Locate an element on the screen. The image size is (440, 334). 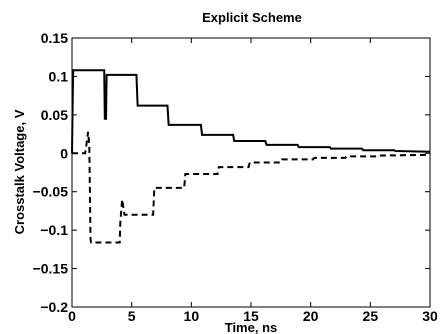
x-axis-label: Time, ns is located at coordinates (251, 327).